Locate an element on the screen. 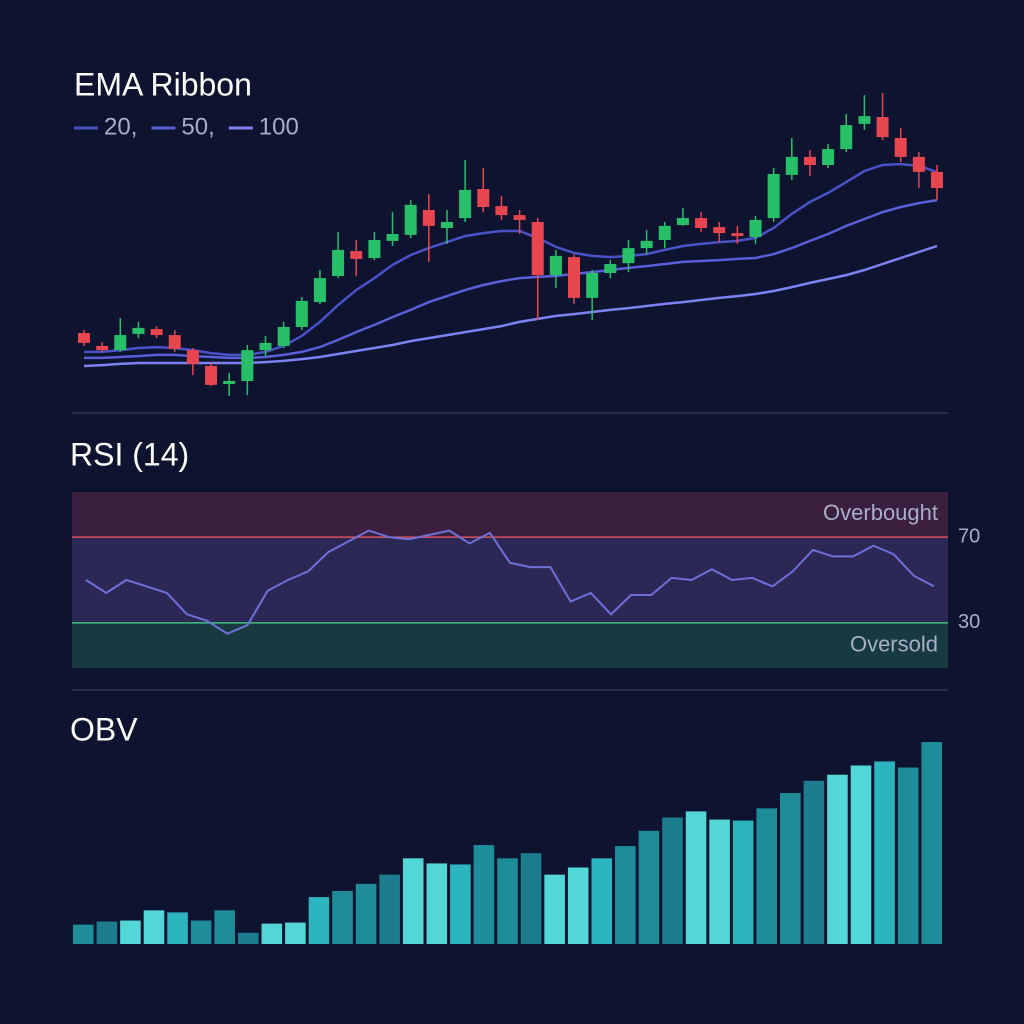 The height and width of the screenshot is (1024, 1024). legend-label: 100 is located at coordinates (279, 126).